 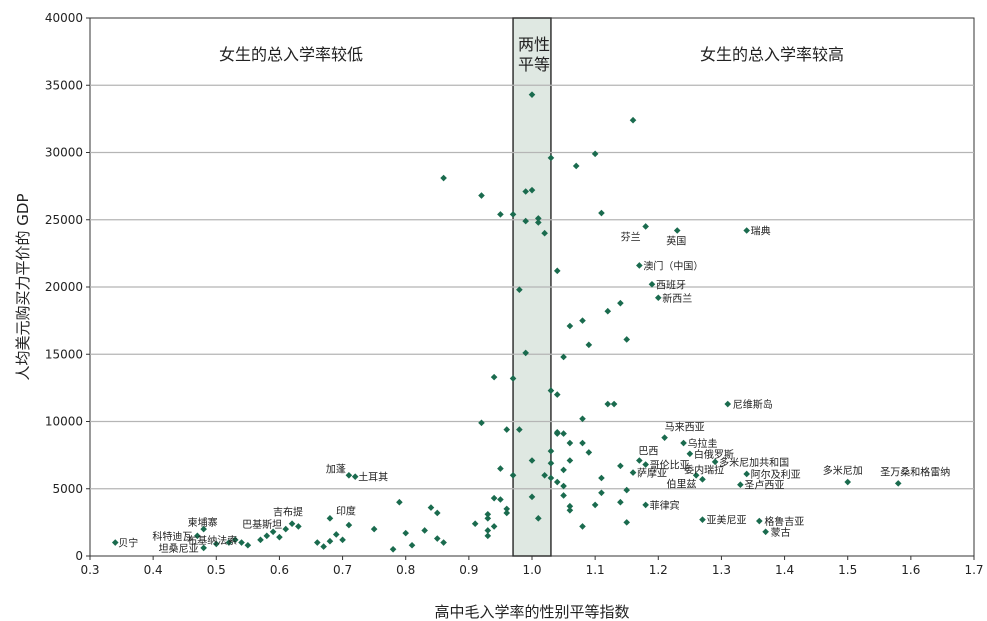 What do you see at coordinates (772, 54) in the screenshot?
I see `region-label-right: 女生的总入学率较高` at bounding box center [772, 54].